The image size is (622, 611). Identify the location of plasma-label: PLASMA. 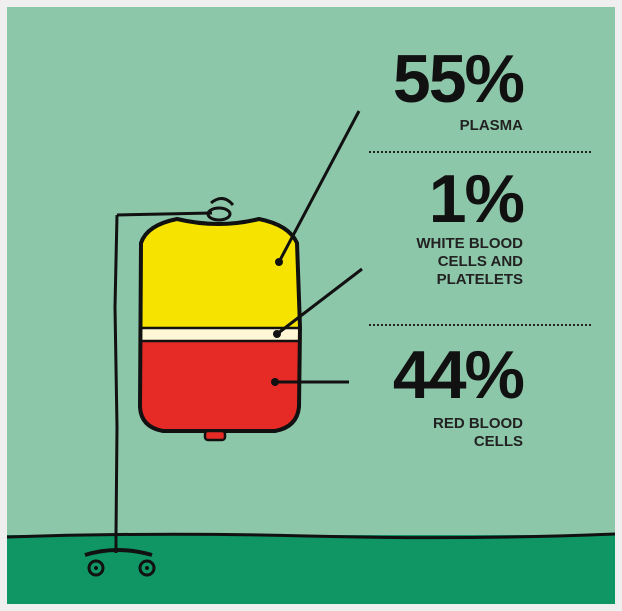
(491, 125).